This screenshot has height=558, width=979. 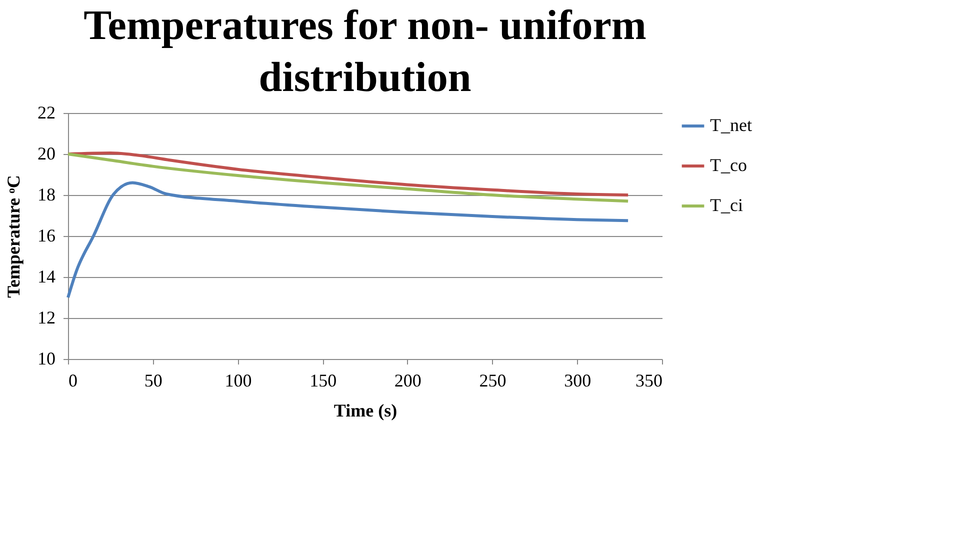 What do you see at coordinates (492, 380) in the screenshot?
I see `x-tick-label: 250` at bounding box center [492, 380].